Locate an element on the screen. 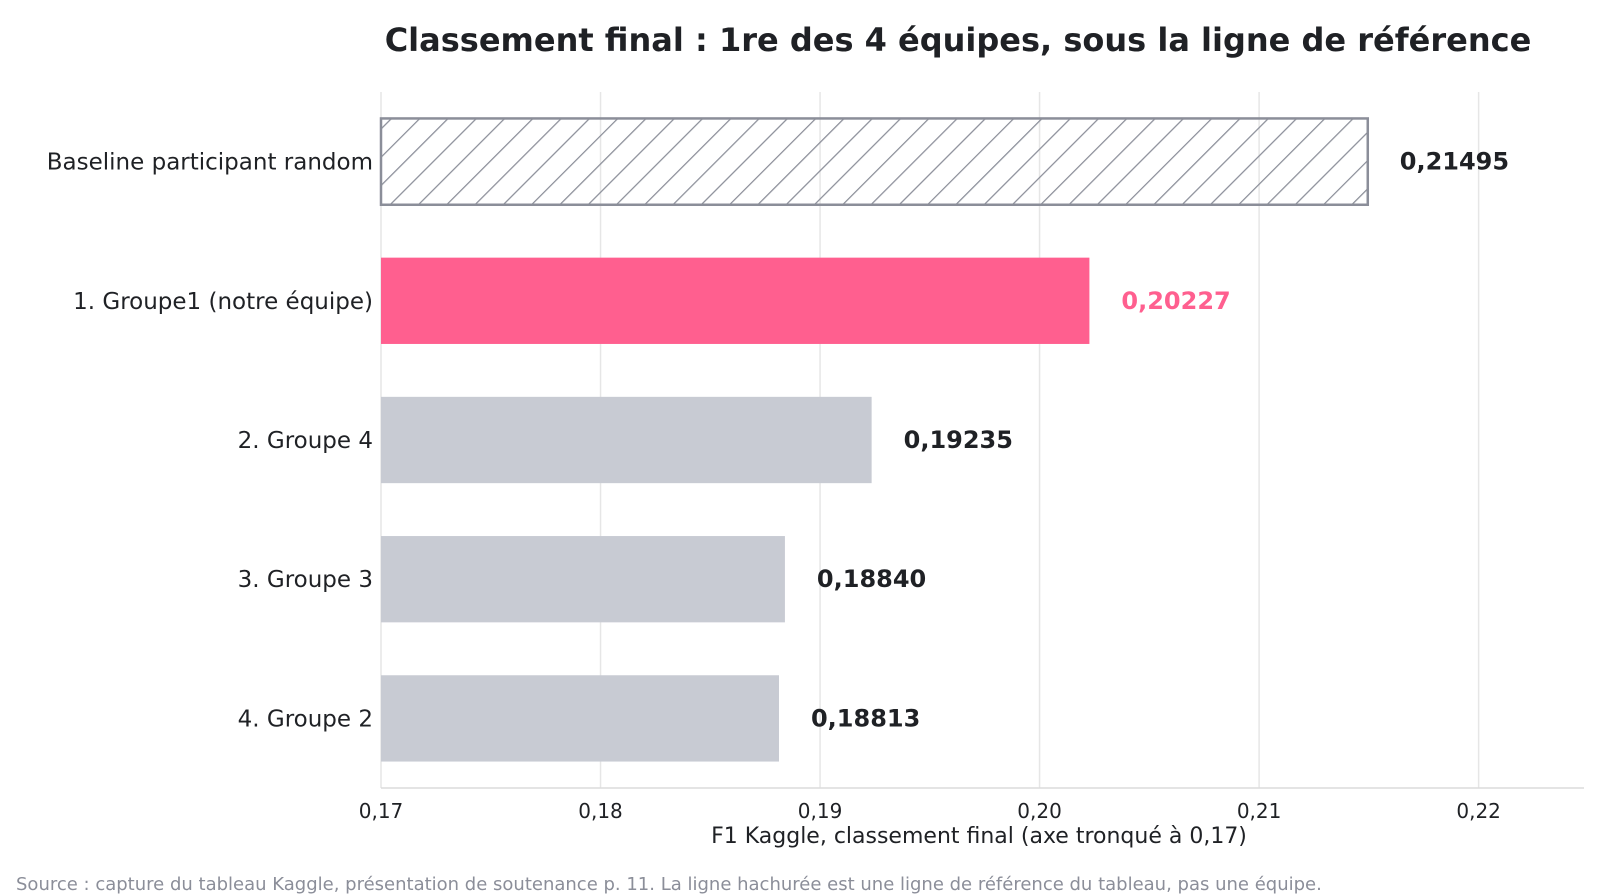  x-tick-label: 0,21 is located at coordinates (1259, 811).